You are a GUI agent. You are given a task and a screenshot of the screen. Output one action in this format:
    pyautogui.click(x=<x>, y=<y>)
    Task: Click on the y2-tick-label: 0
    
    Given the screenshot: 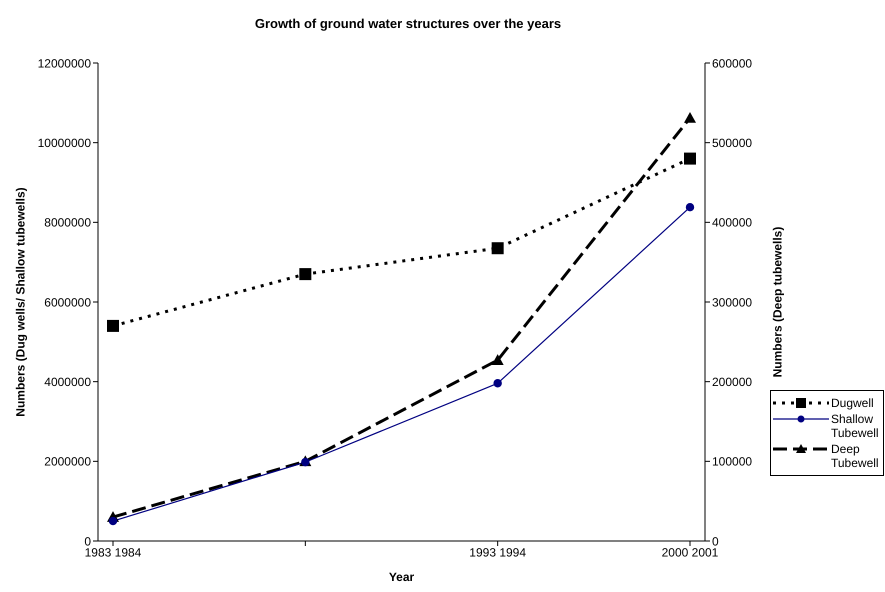 What is the action you would take?
    pyautogui.click(x=715, y=541)
    